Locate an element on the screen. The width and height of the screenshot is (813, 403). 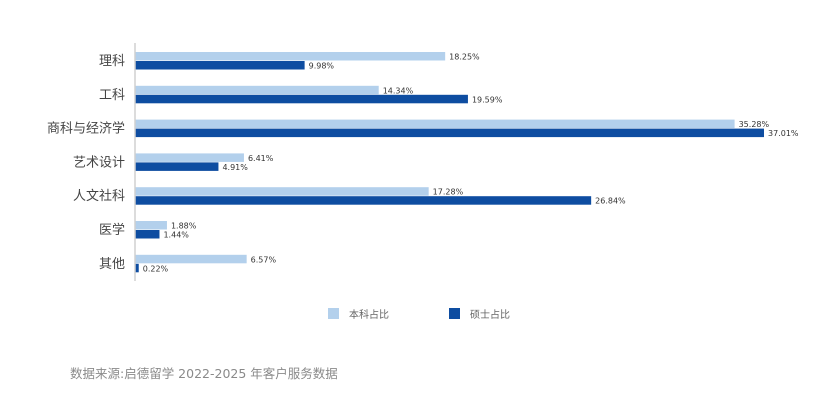
legend-item-master: 硕士占比 is located at coordinates (479, 313).